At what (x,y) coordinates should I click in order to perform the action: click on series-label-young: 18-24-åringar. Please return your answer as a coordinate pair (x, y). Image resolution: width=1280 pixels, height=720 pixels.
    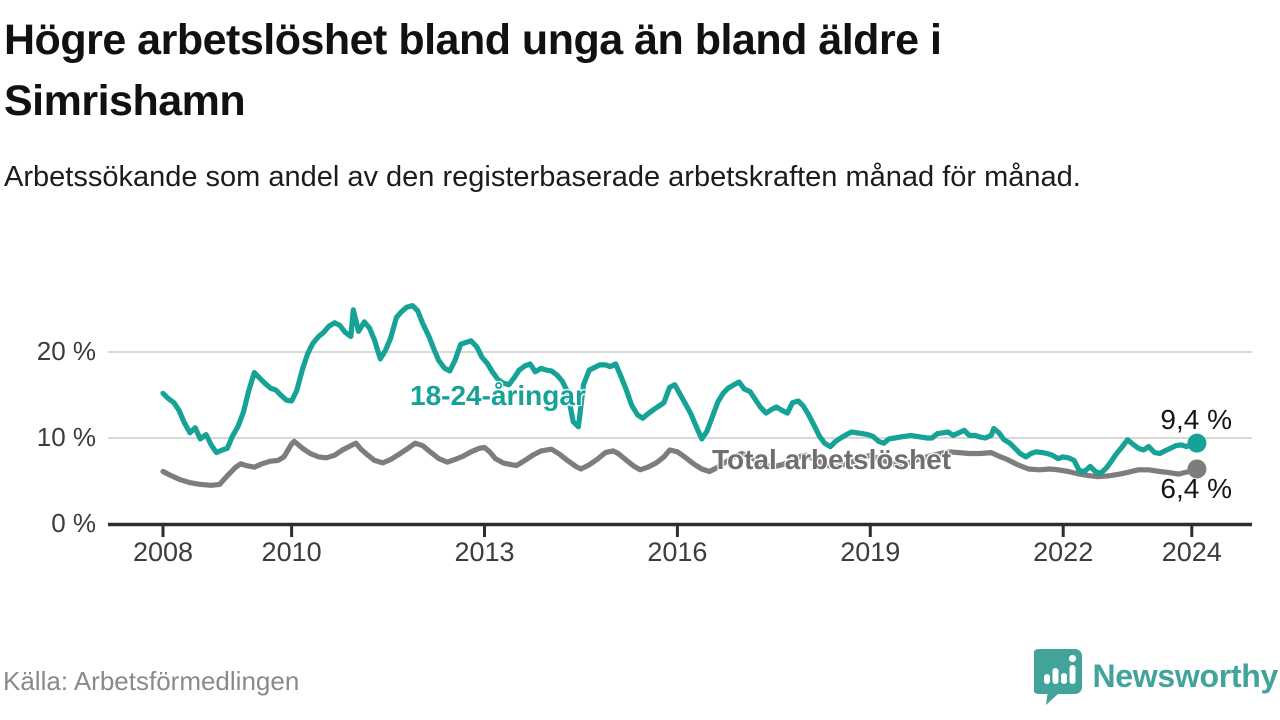
    Looking at the image, I should click on (498, 395).